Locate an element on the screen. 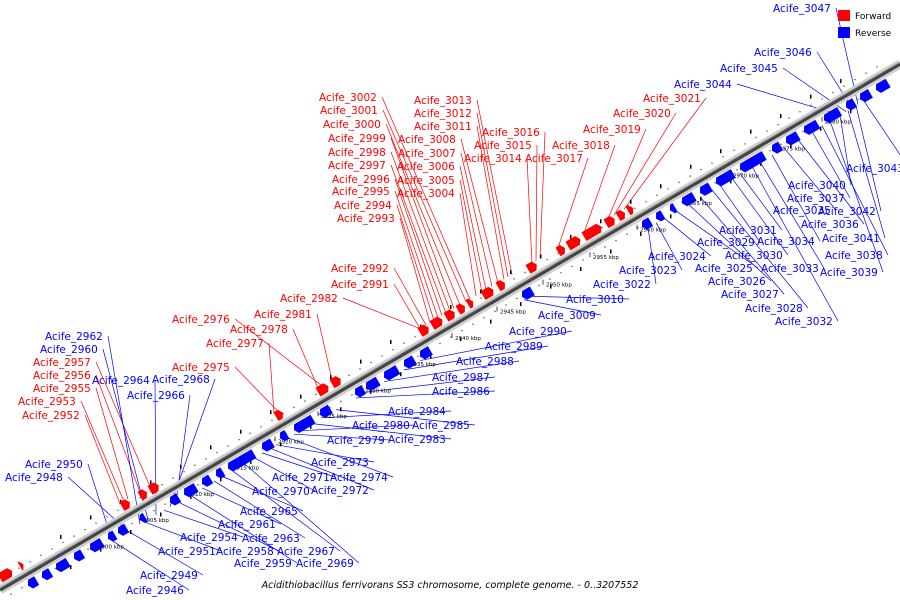 The image size is (900, 600). gene-label: Acife_3001 is located at coordinates (349, 111).